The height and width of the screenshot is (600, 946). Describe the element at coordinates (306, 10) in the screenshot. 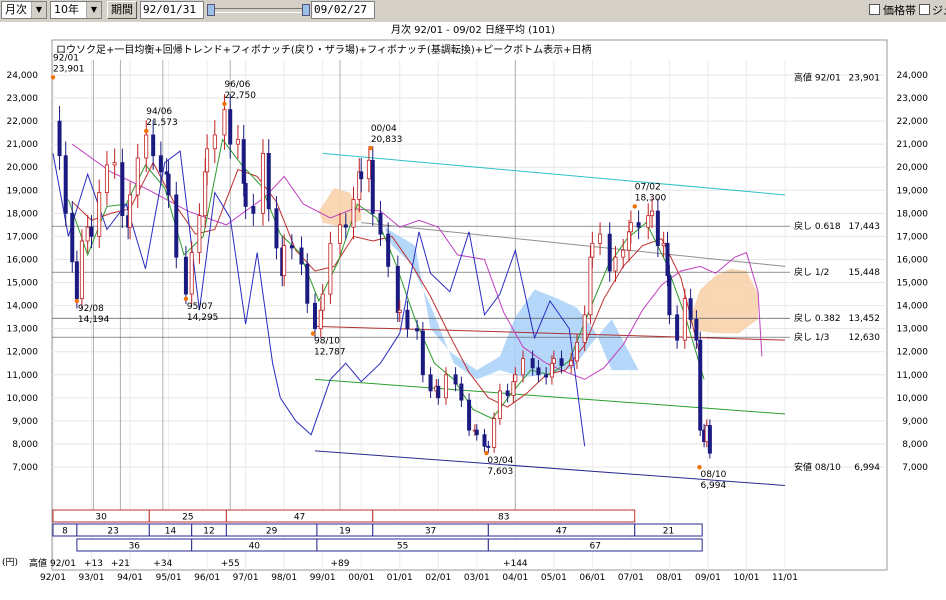

I see `end-slider-knob` at that location.